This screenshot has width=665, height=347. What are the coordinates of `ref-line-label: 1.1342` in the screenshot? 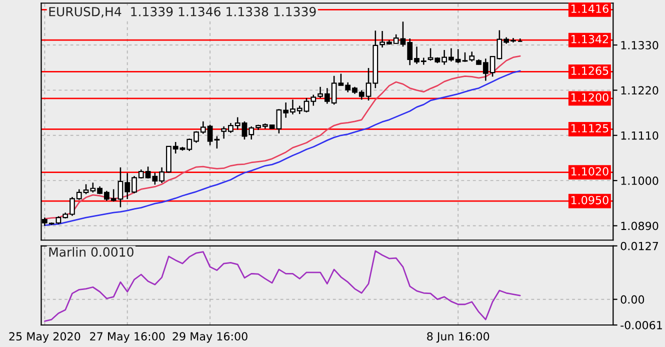 It's located at (589, 39).